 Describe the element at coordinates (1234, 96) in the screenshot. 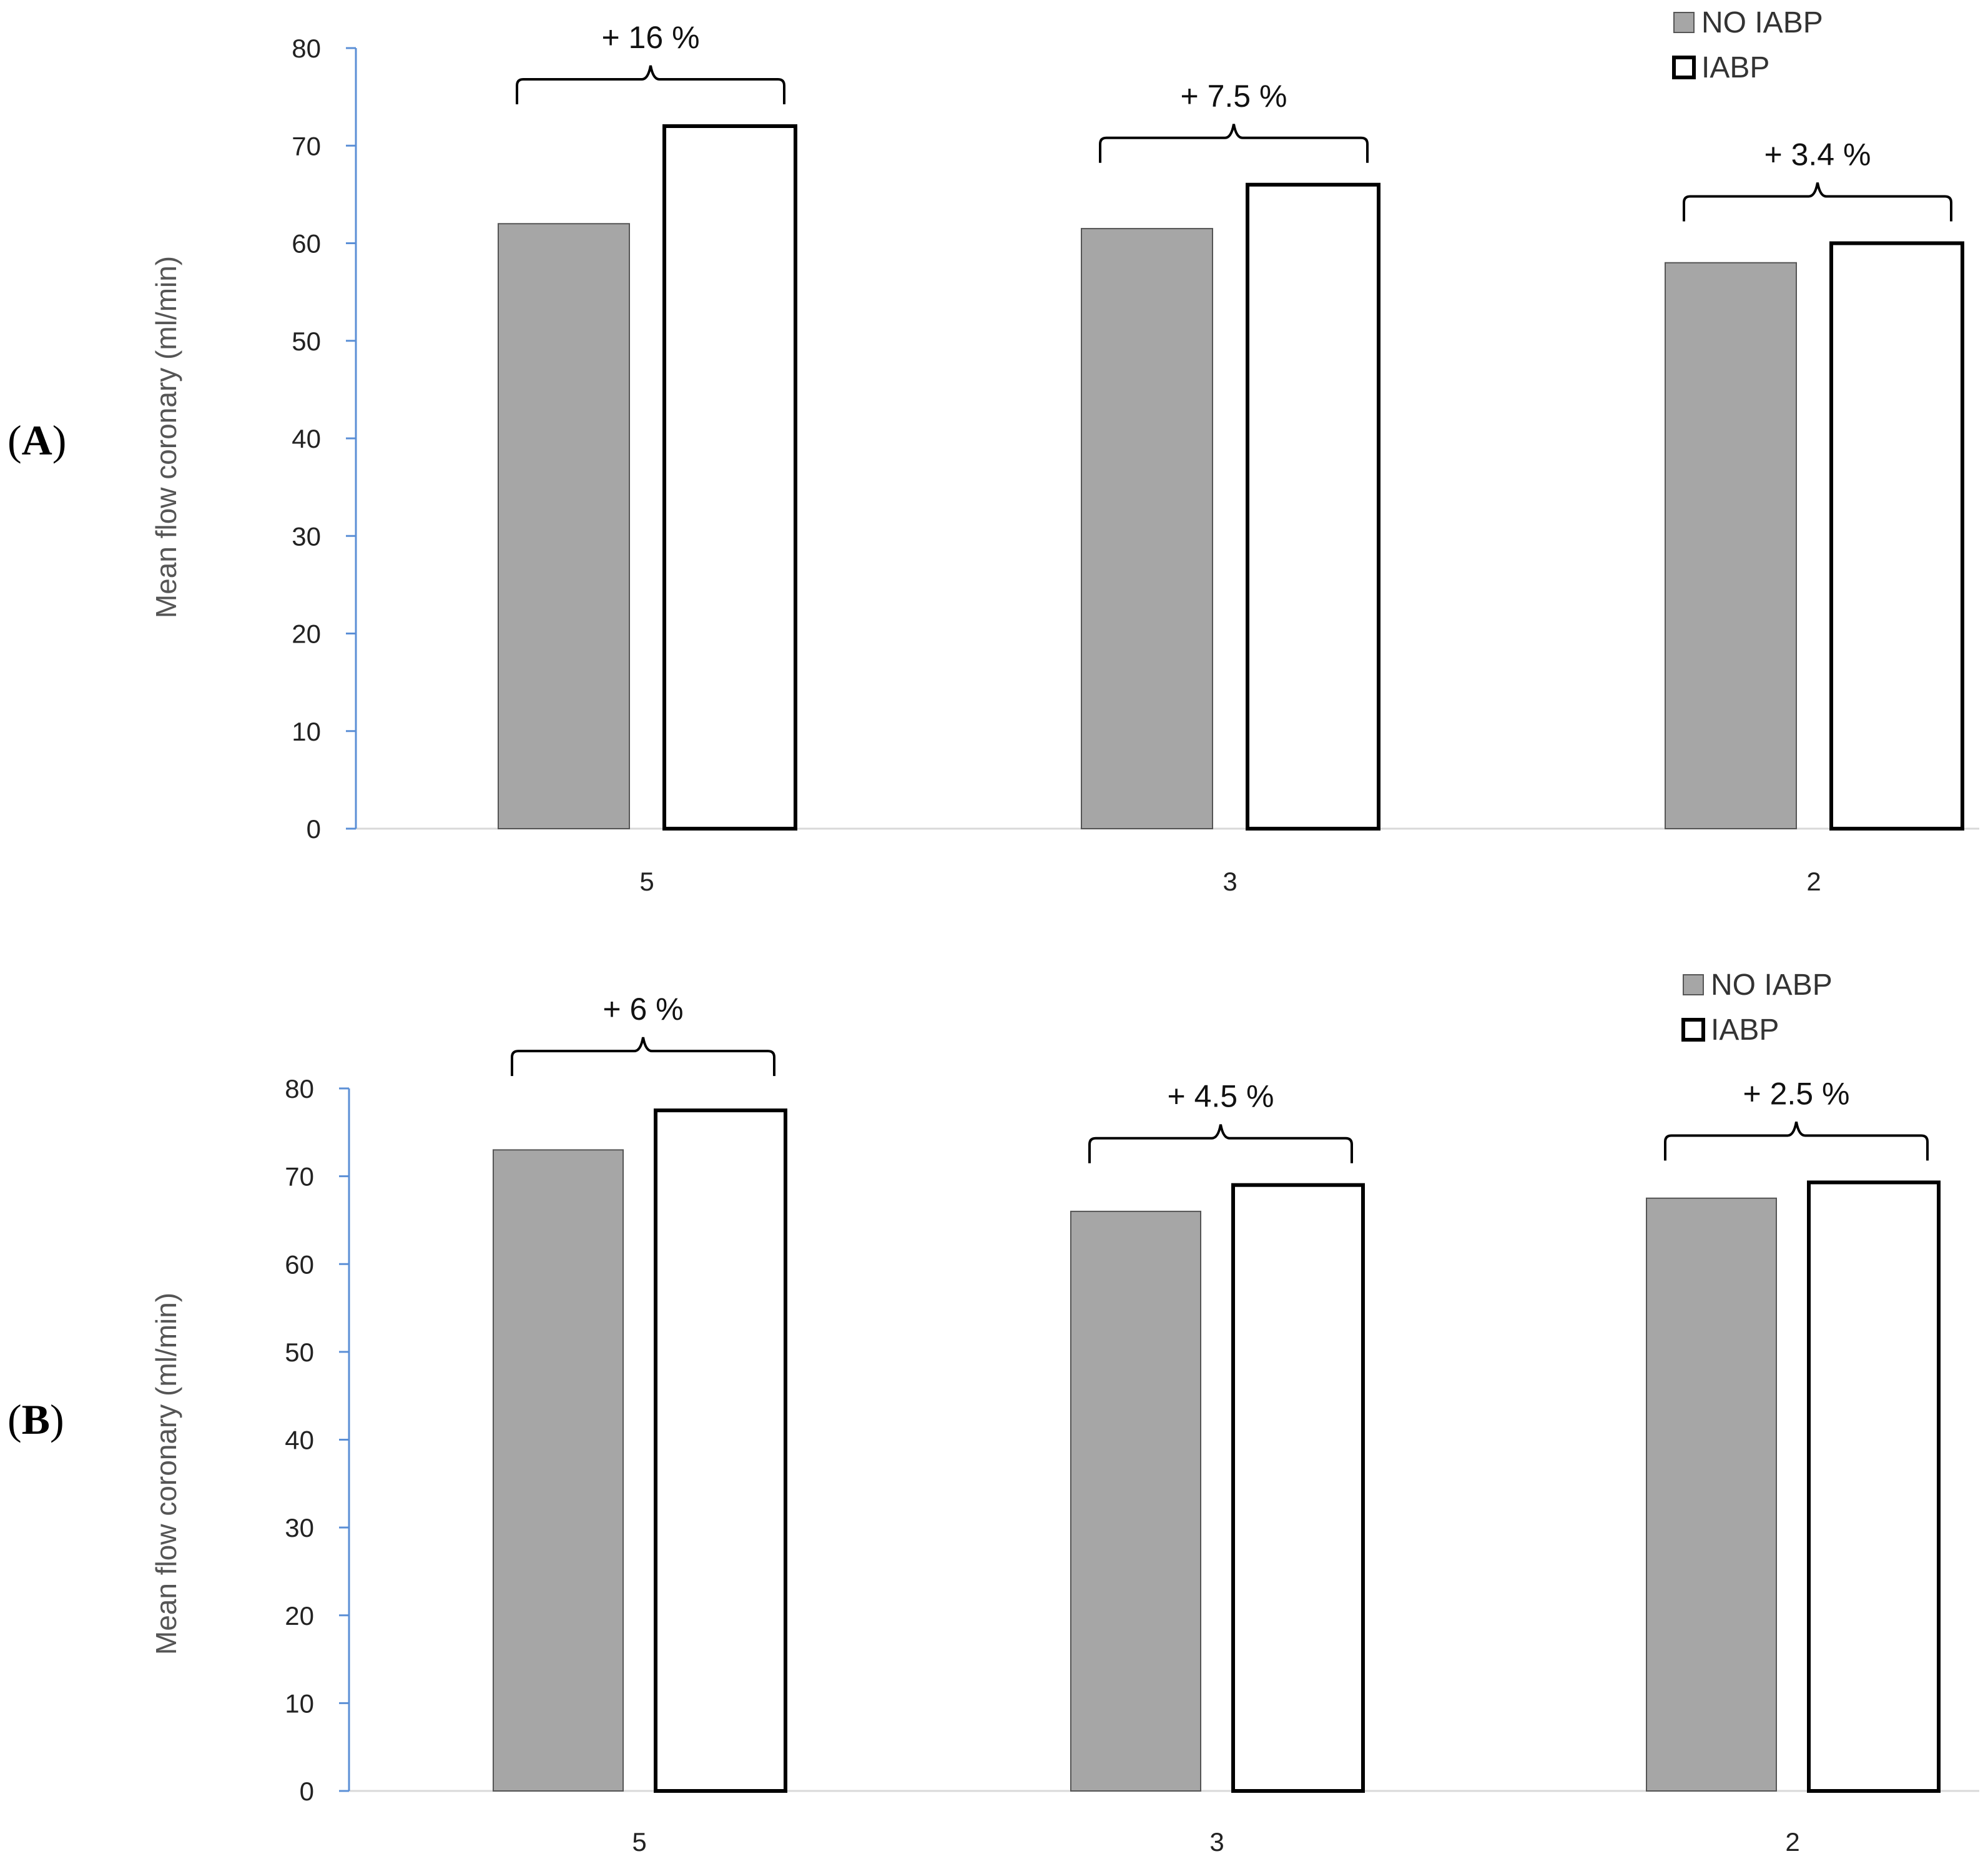

I see `percent-increase-annotation: + 7.5 %` at that location.